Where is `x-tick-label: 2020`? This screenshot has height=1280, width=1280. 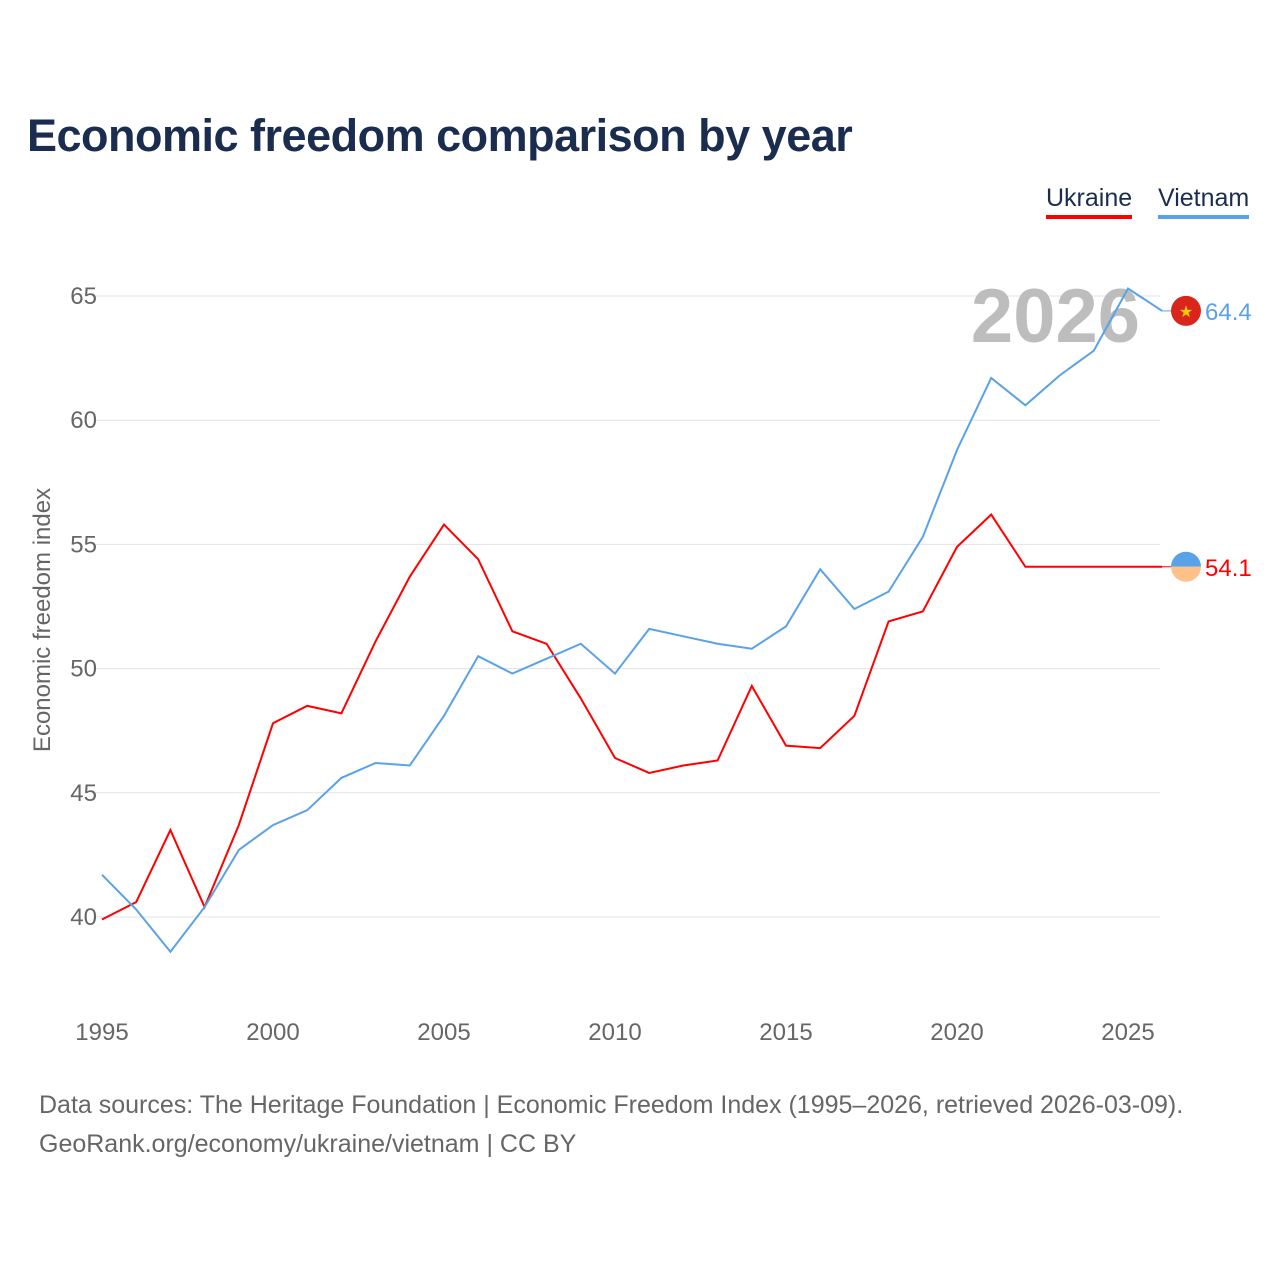 x-tick-label: 2020 is located at coordinates (956, 1032).